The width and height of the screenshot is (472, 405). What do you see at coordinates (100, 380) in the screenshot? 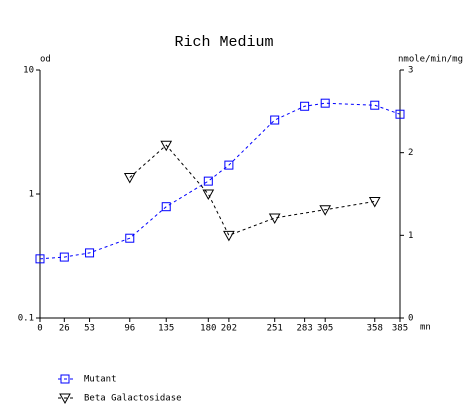
I see `legend-label: Mutant` at bounding box center [100, 380].